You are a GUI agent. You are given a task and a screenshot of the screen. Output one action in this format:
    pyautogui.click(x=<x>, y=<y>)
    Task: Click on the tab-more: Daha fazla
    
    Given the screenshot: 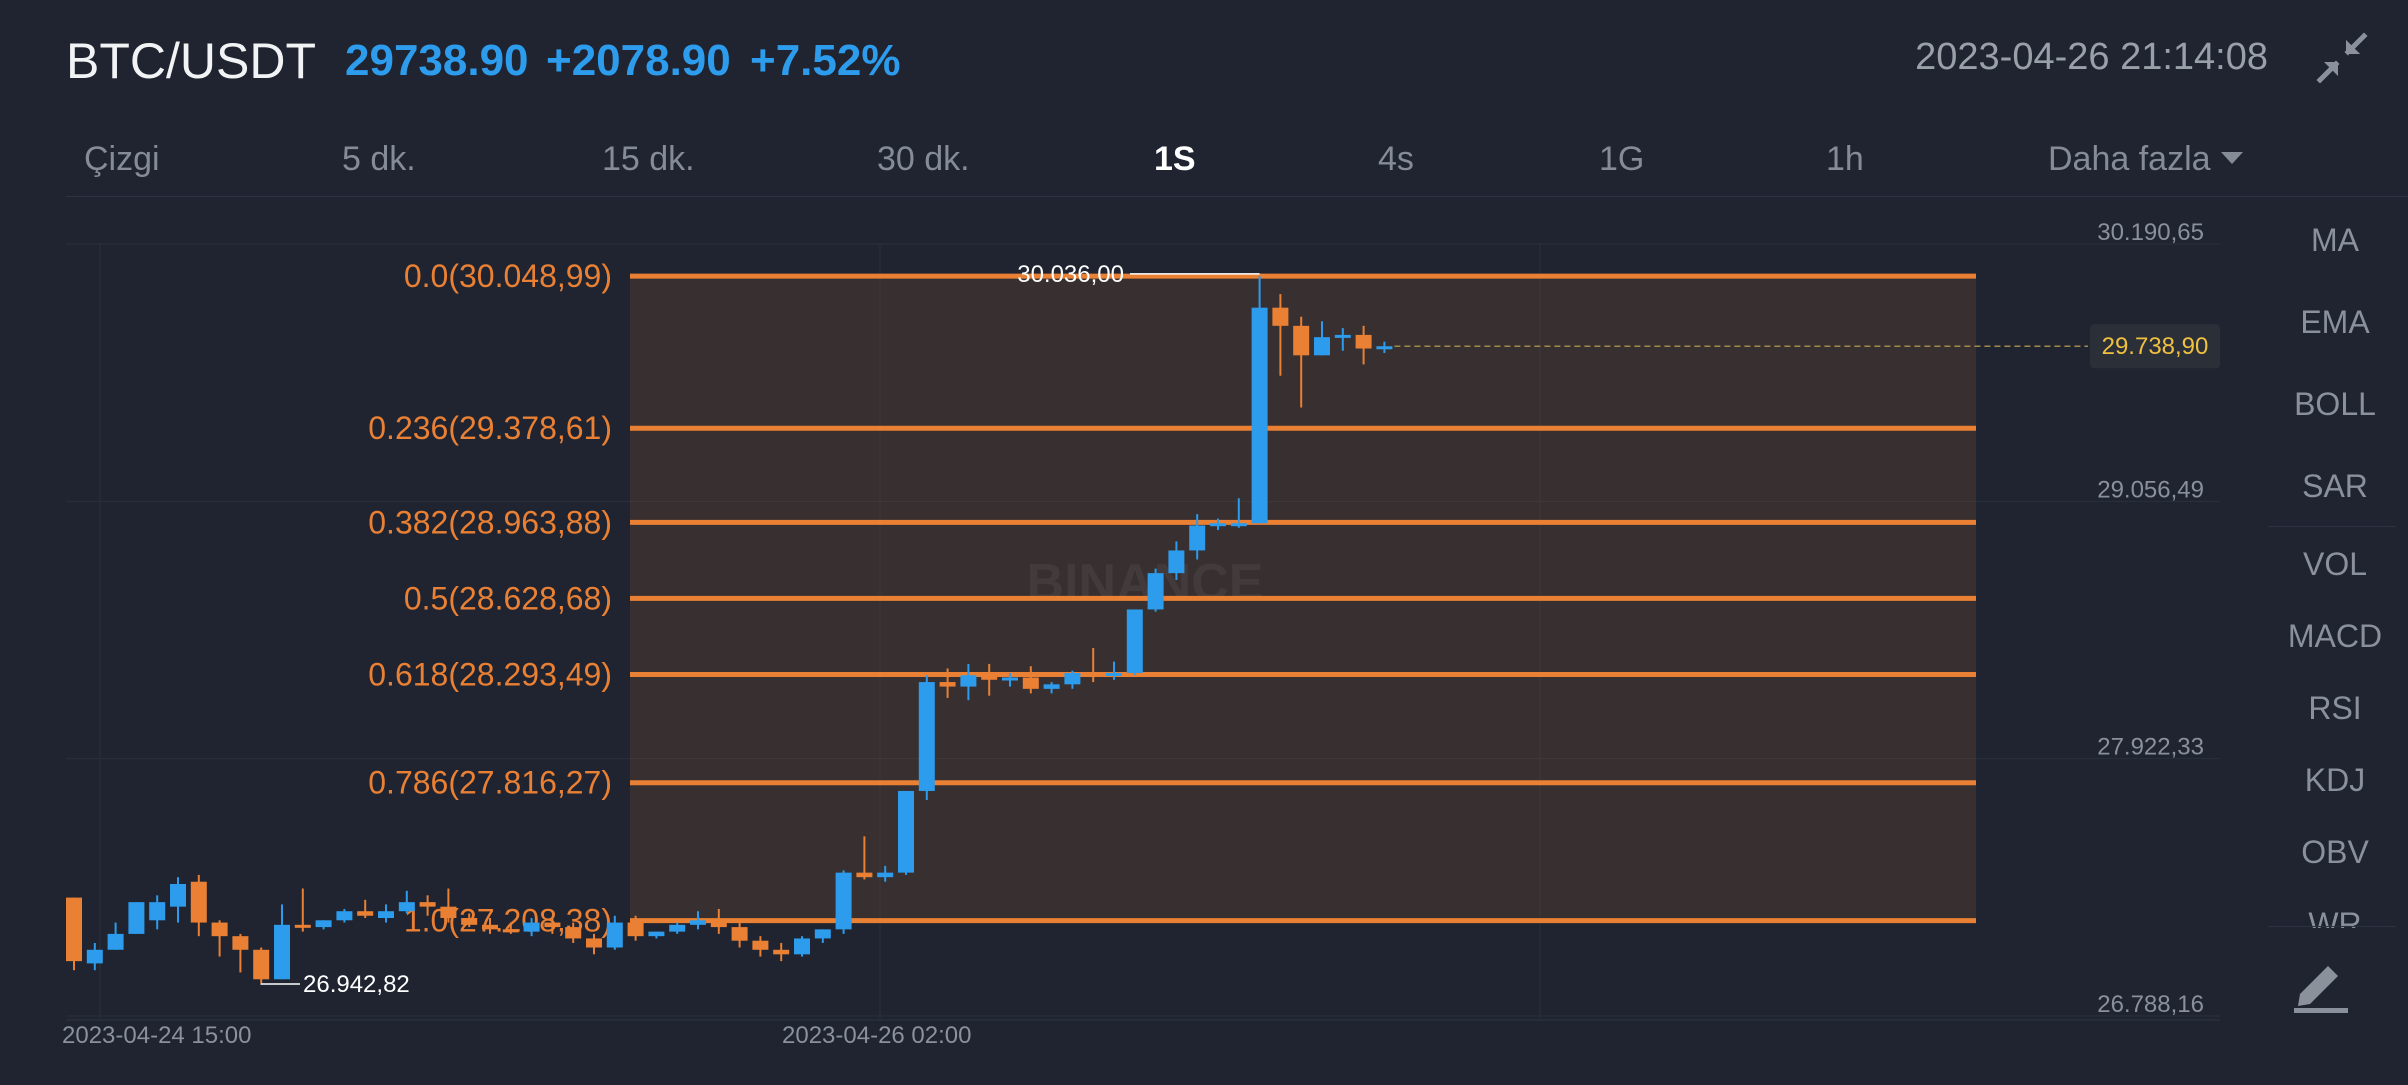 What is the action you would take?
    pyautogui.click(x=2145, y=159)
    